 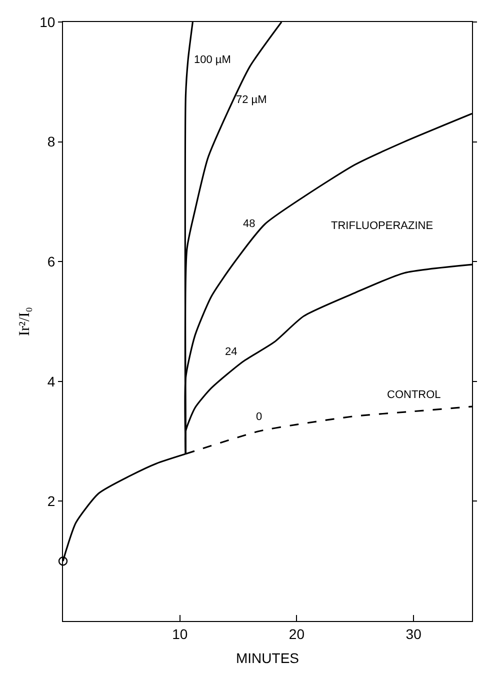 I want to click on x-tick-label: 10, so click(x=180, y=634).